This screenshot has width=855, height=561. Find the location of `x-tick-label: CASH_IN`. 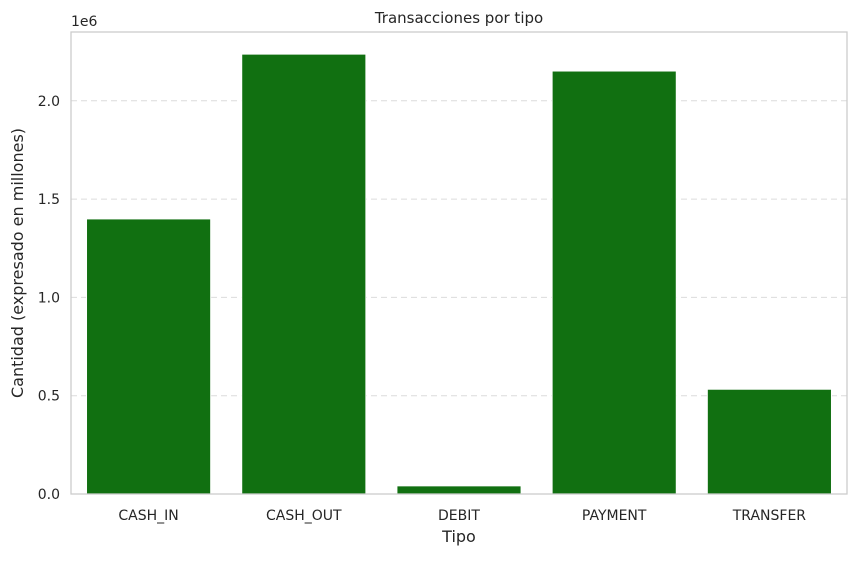

x-tick-label: CASH_IN is located at coordinates (148, 516).